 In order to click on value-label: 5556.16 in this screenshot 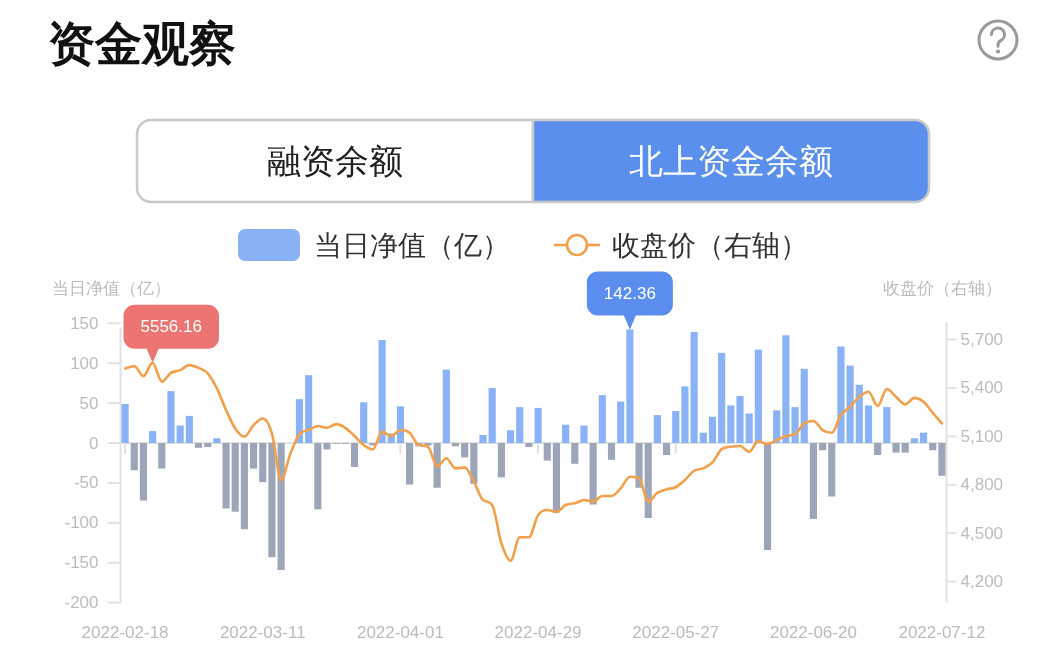, I will do `click(171, 327)`.